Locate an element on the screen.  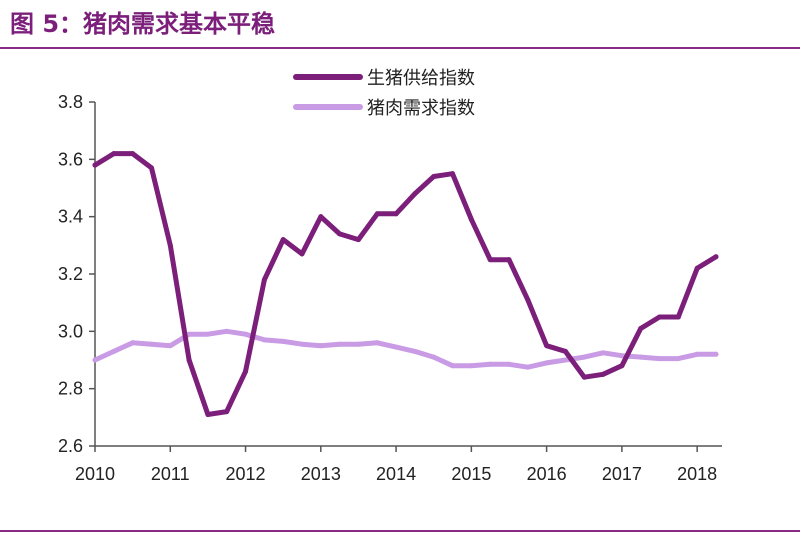
y-tick-label: 3.0 is located at coordinates (70, 331).